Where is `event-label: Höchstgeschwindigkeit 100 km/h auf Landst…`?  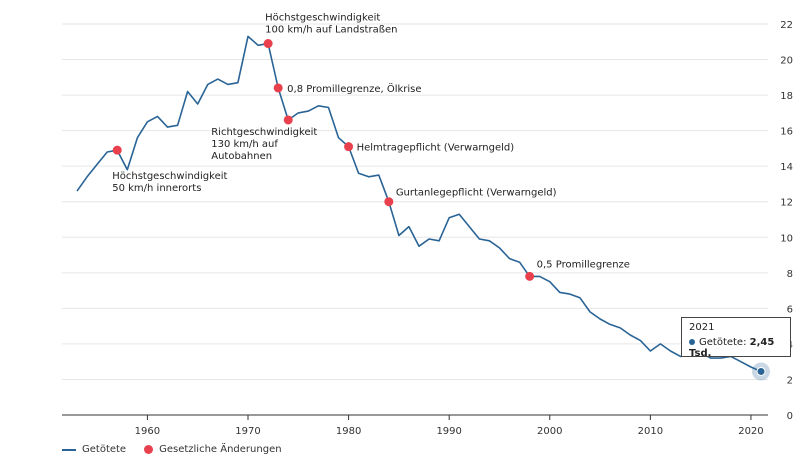 event-label: Höchstgeschwindigkeit 100 km/h auf Landst… is located at coordinates (331, 24).